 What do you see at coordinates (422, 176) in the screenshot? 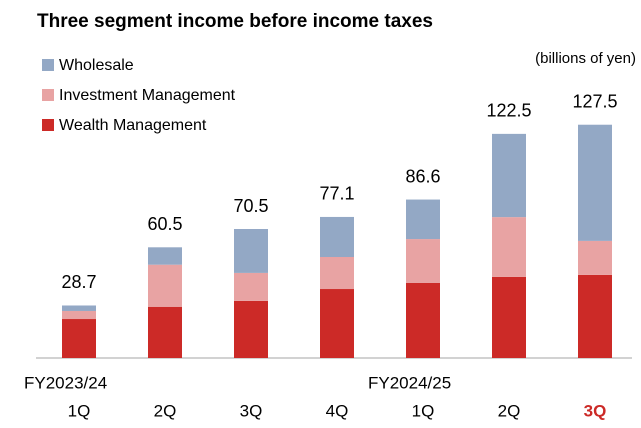
I see `total-label: 86.6` at bounding box center [422, 176].